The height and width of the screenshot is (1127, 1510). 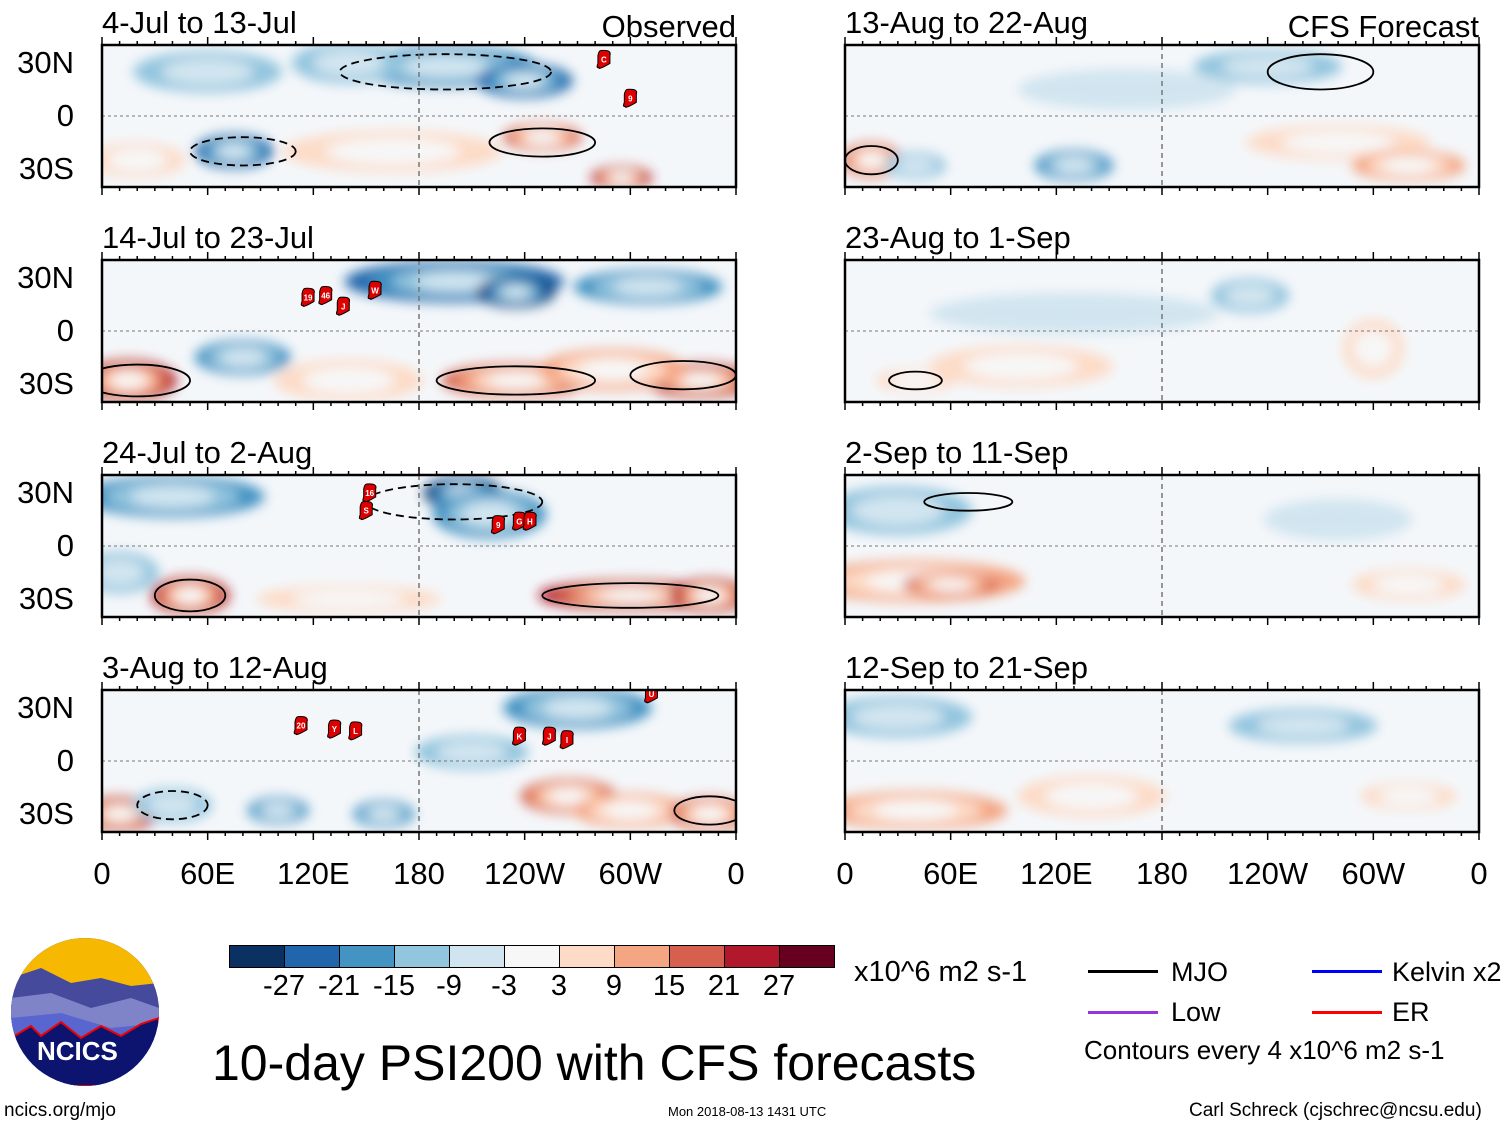 What do you see at coordinates (313, 873) in the screenshot?
I see `x-tick-label: 120E` at bounding box center [313, 873].